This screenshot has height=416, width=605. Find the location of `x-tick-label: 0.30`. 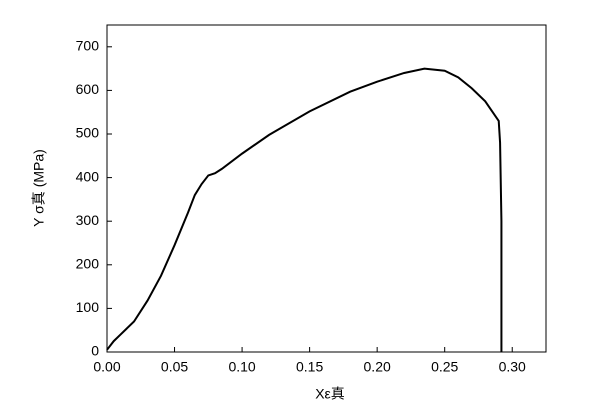

x-tick-label: 0.30 is located at coordinates (512, 367).